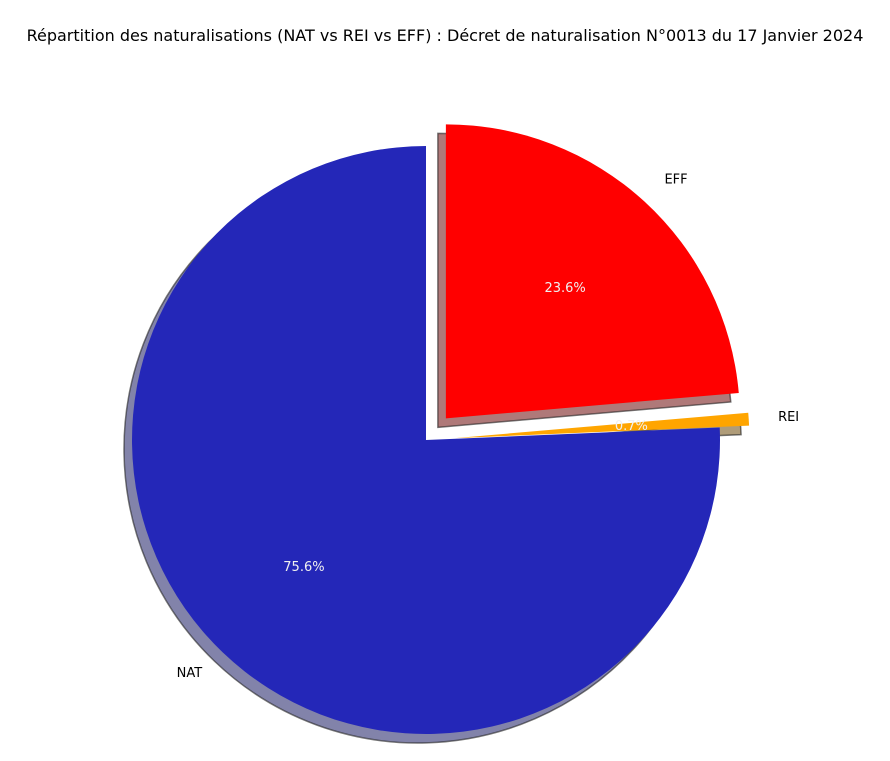 This screenshot has height=761, width=890. I want to click on pct-label-eff: 23.6%, so click(564, 288).